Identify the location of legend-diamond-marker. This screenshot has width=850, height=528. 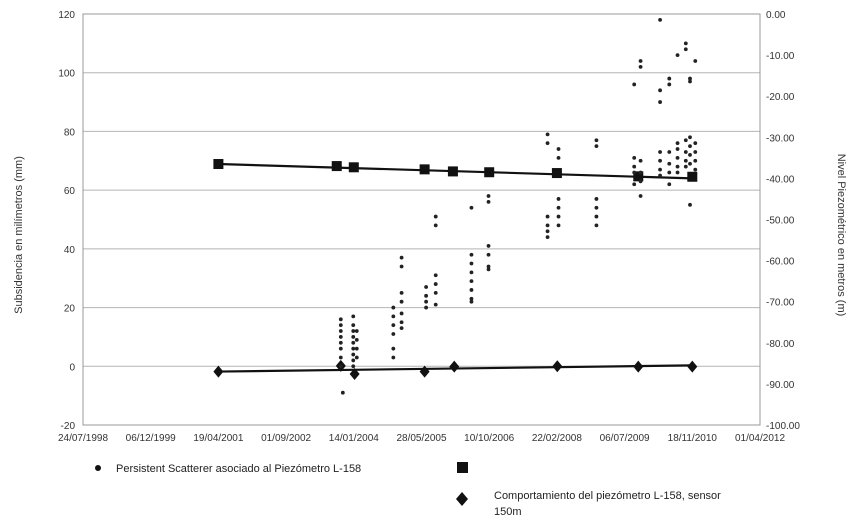
(462, 499).